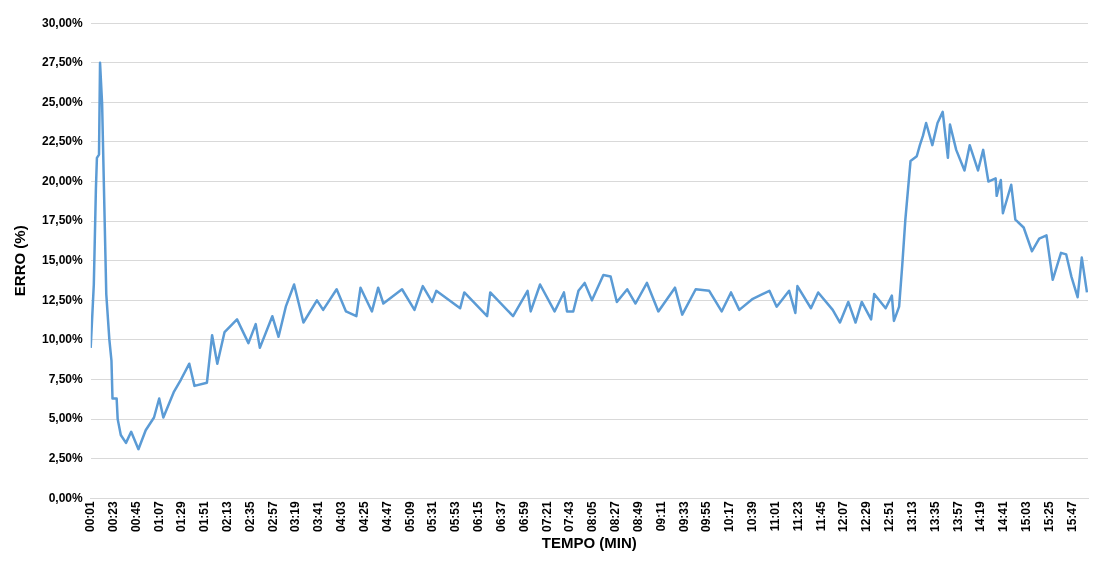  I want to click on x-tick-label: 01:07, so click(158, 516).